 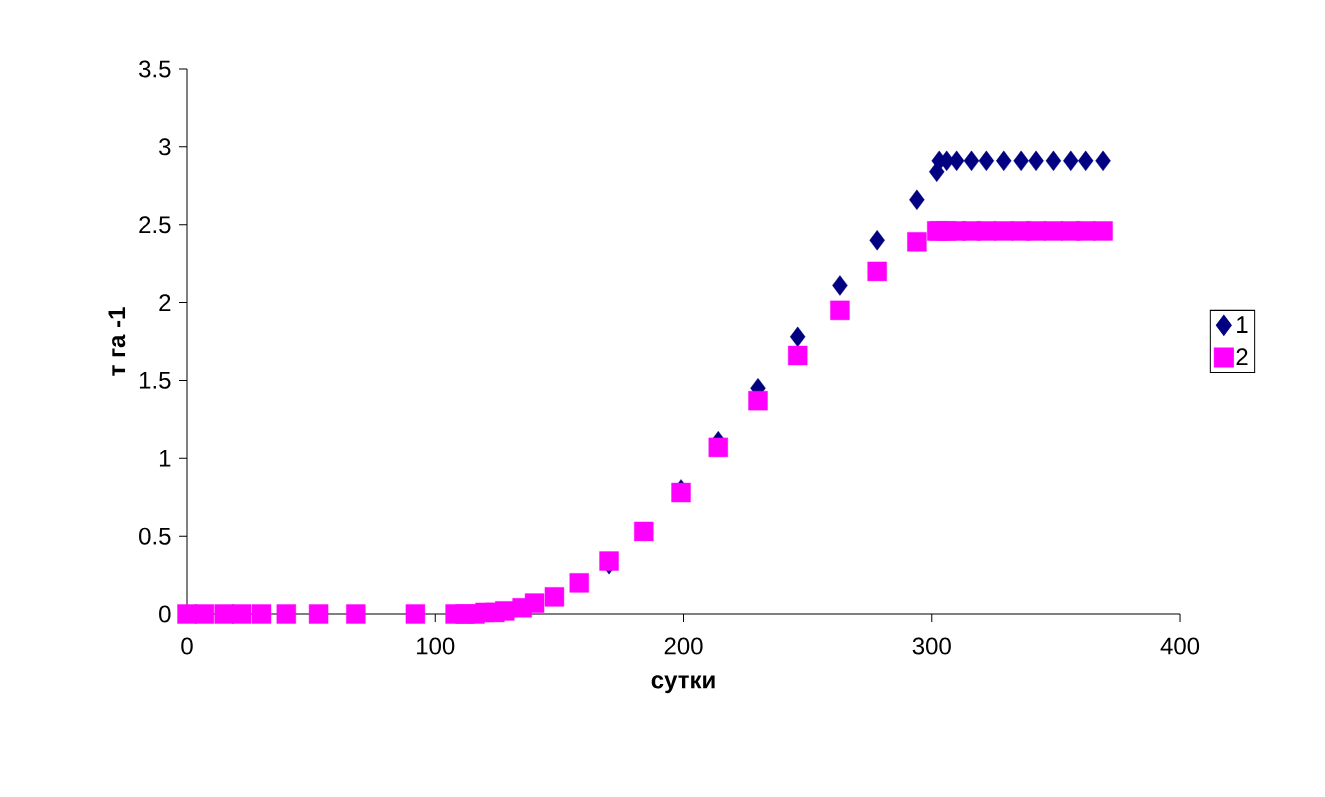 I want to click on x-axis-title: сутки, so click(x=683, y=684).